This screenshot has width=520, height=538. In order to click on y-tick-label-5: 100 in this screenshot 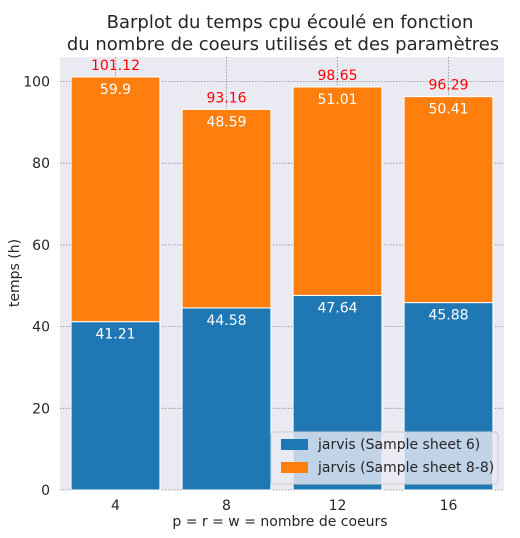, I will do `click(36, 83)`.